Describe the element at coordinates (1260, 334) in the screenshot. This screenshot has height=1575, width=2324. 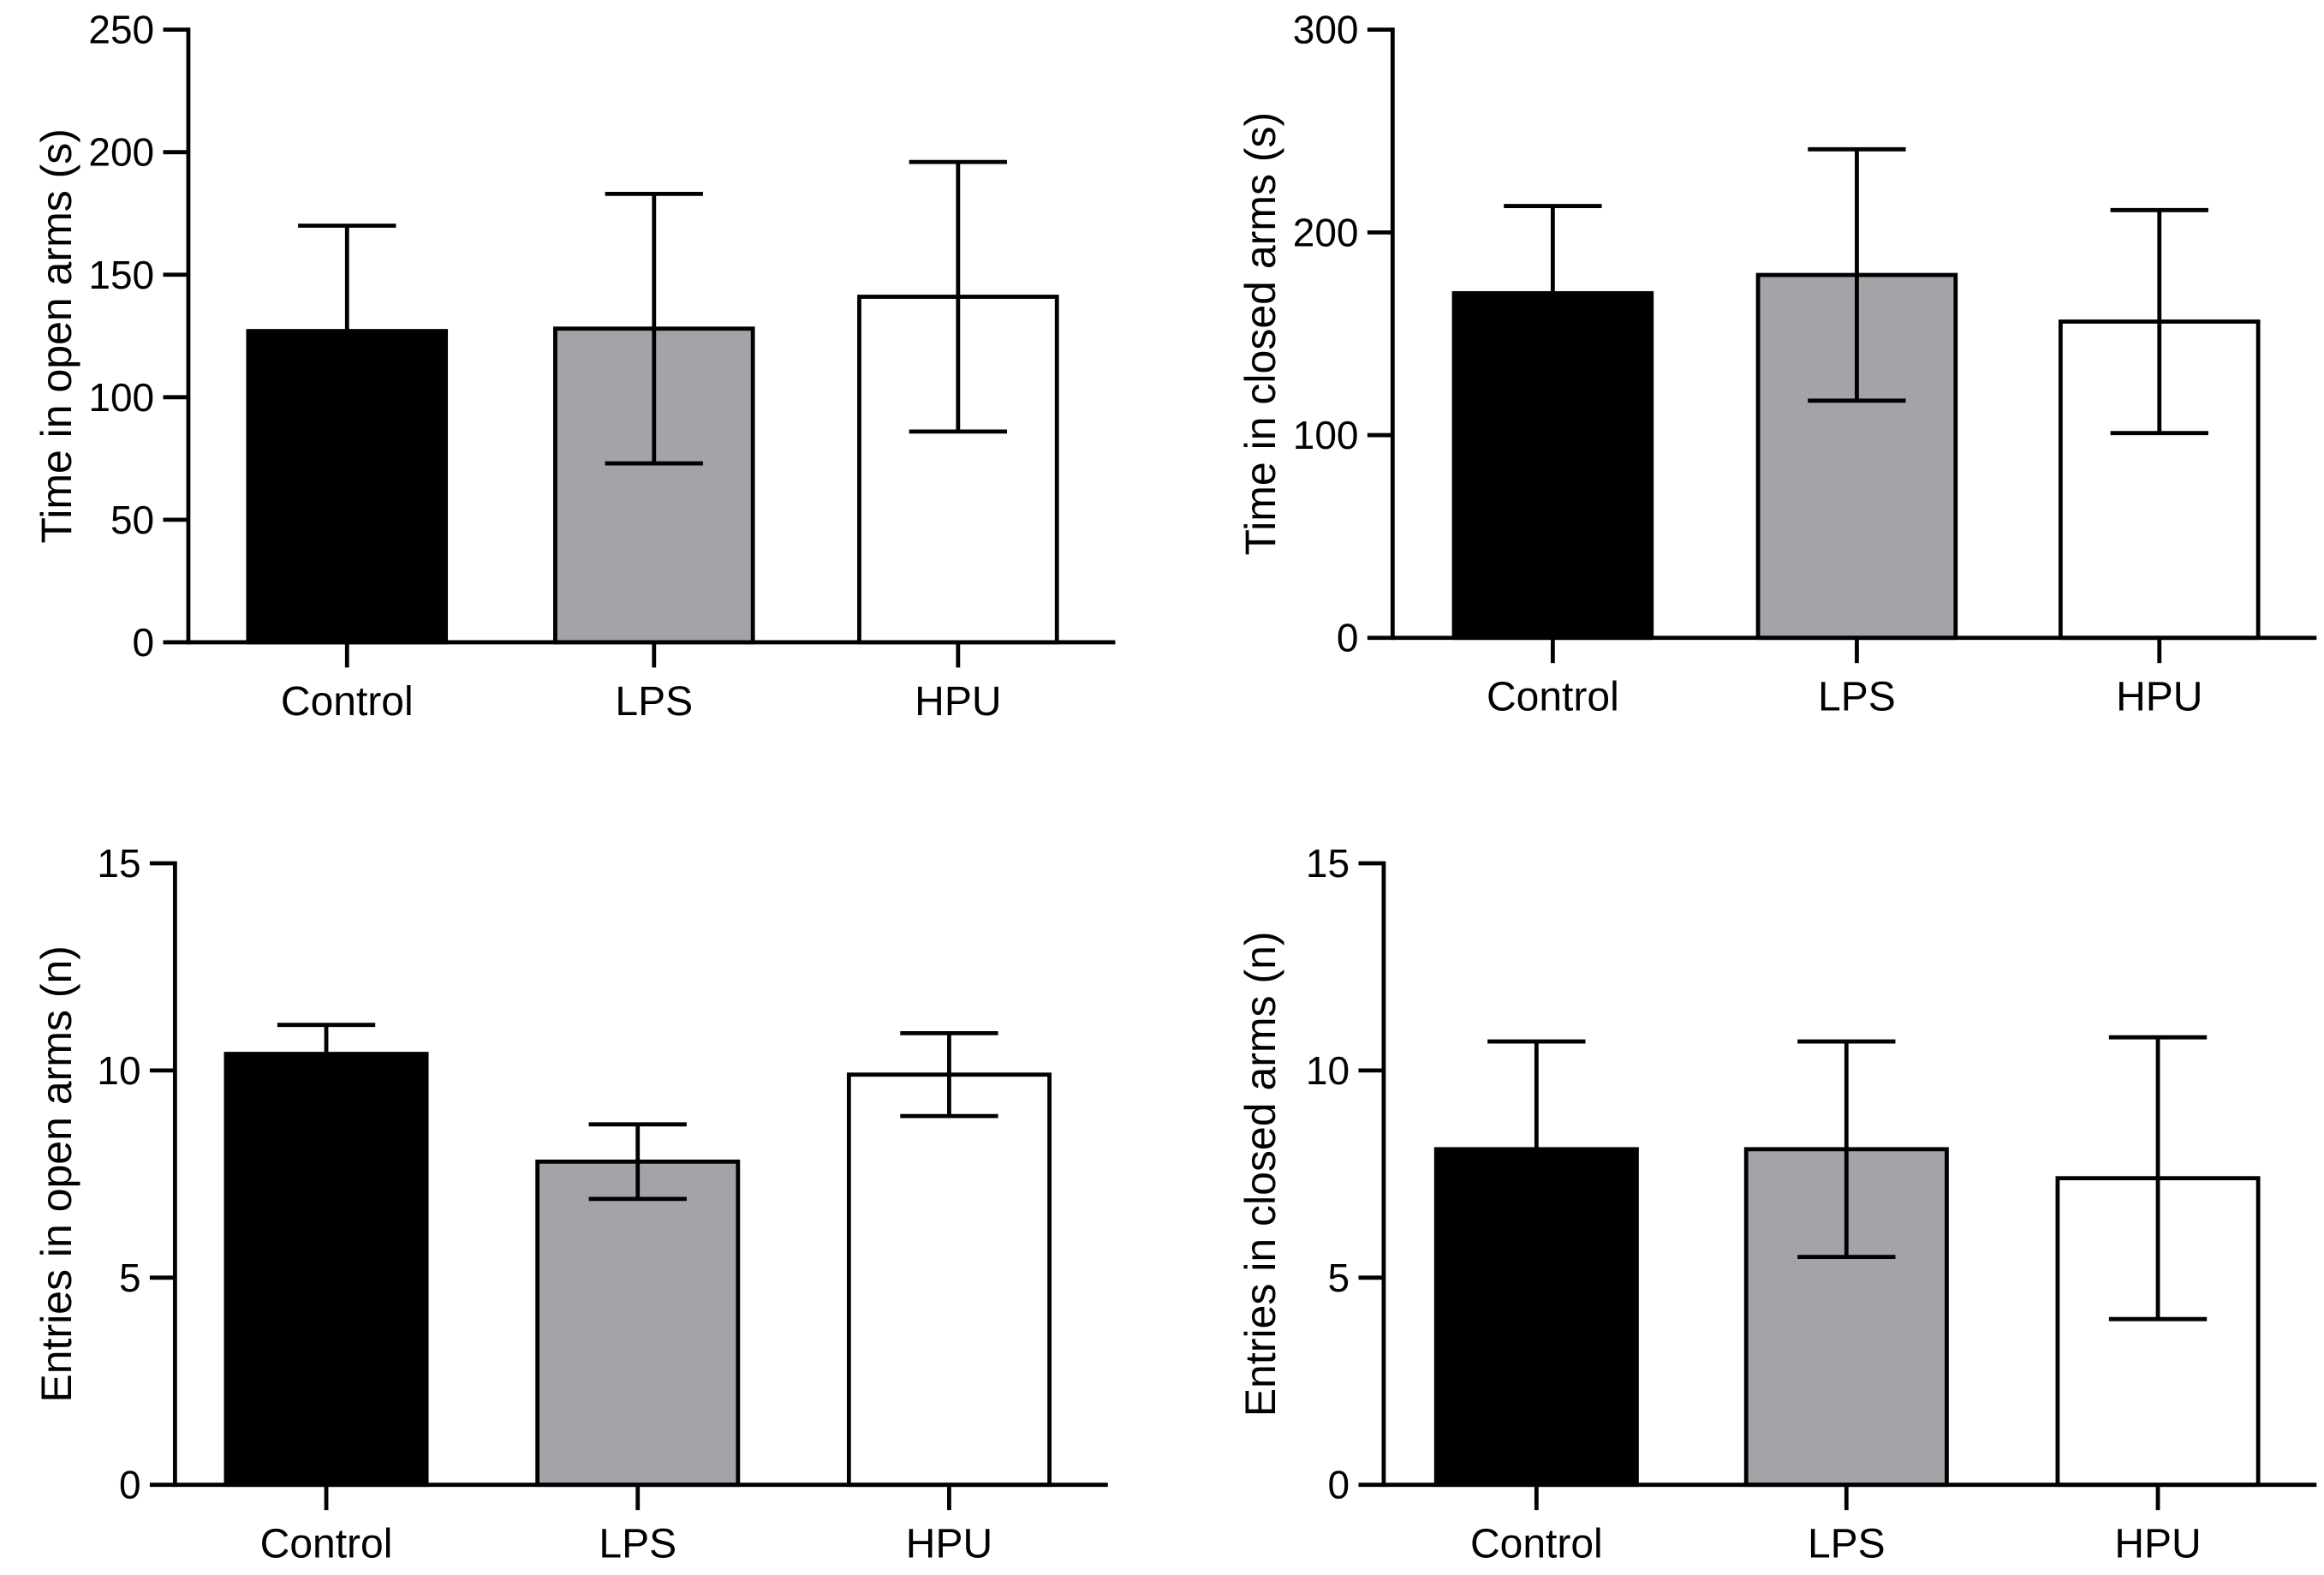
I see `y-axis-title: Time in closed arms (s)` at that location.